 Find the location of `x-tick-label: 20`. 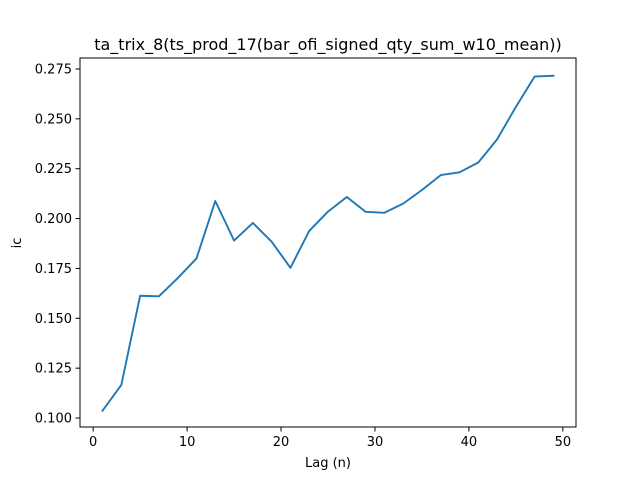

x-tick-label: 20 is located at coordinates (281, 442).